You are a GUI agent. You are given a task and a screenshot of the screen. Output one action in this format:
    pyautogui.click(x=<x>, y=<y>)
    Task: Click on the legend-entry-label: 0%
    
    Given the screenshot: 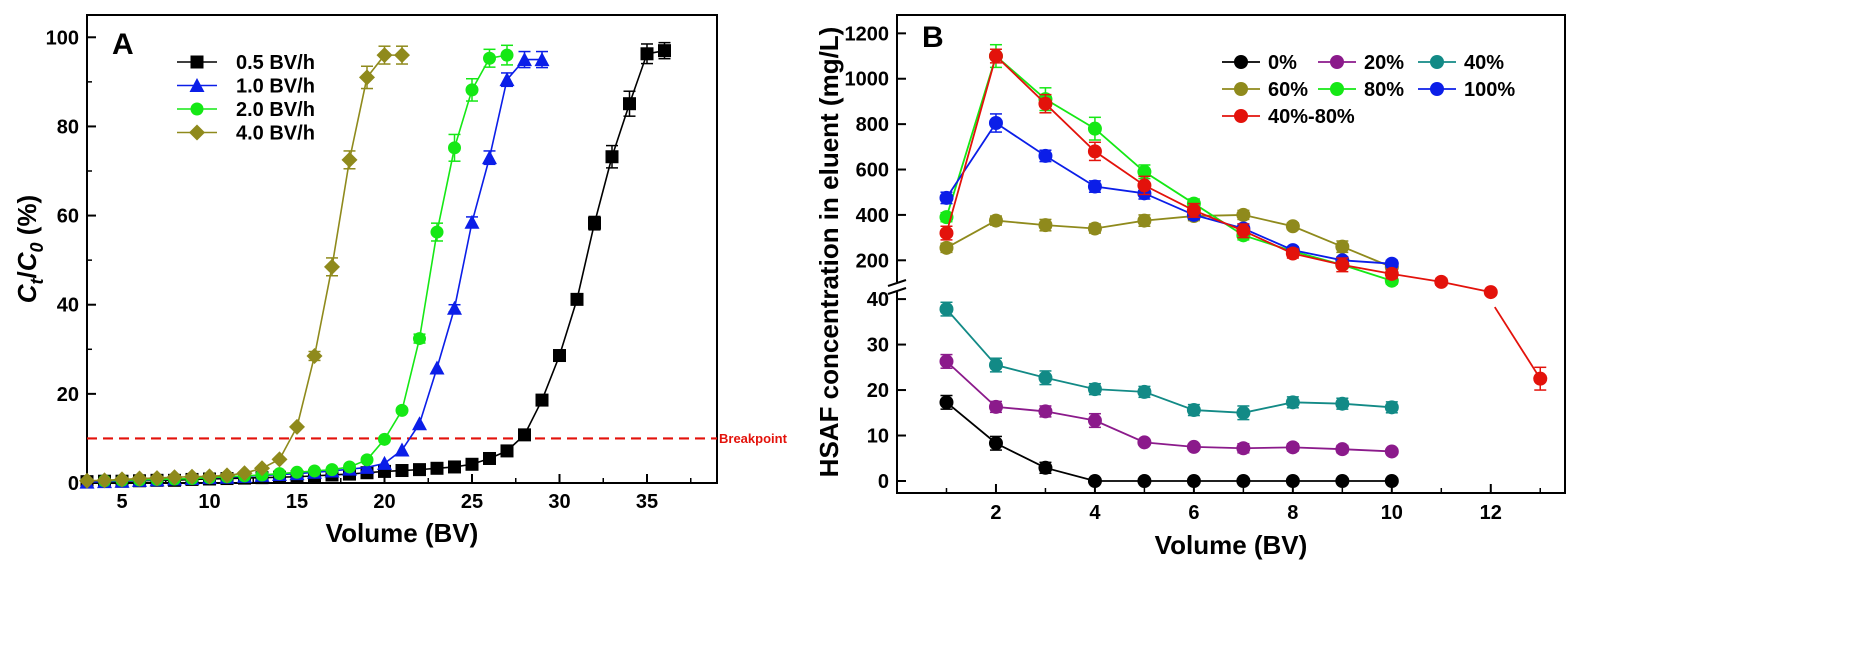 What is the action you would take?
    pyautogui.click(x=1282, y=63)
    